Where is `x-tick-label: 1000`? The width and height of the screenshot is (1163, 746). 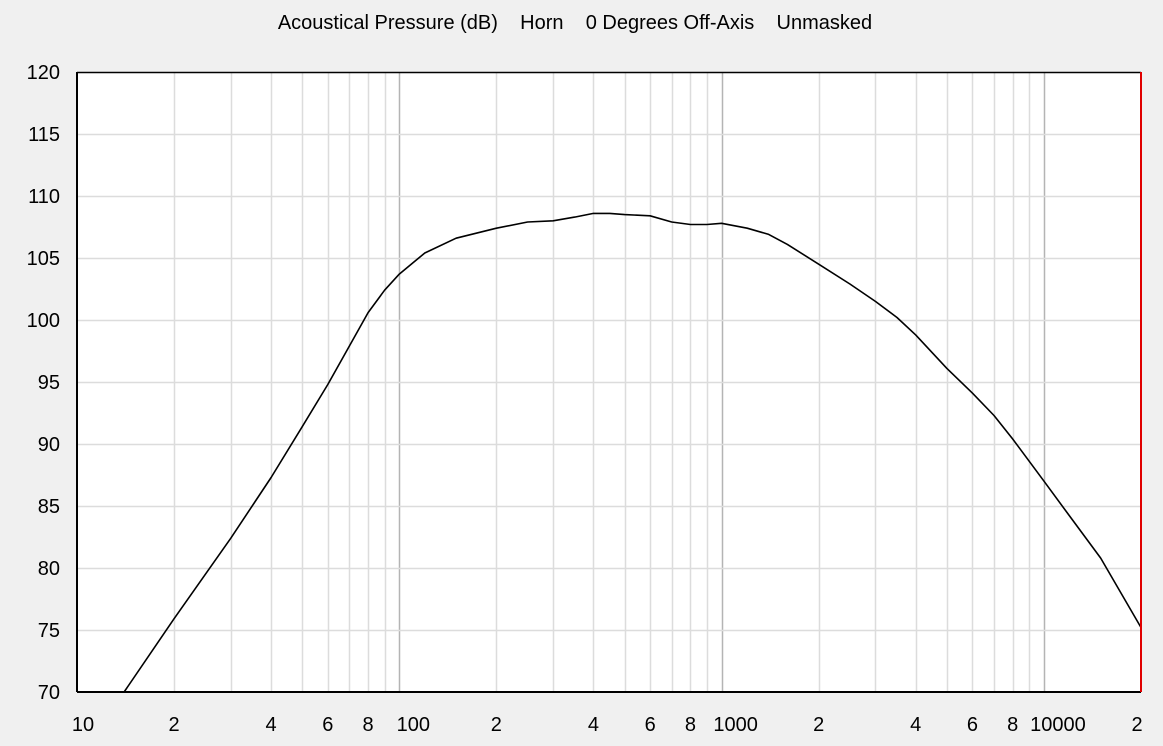 x-tick-label: 1000 is located at coordinates (735, 725).